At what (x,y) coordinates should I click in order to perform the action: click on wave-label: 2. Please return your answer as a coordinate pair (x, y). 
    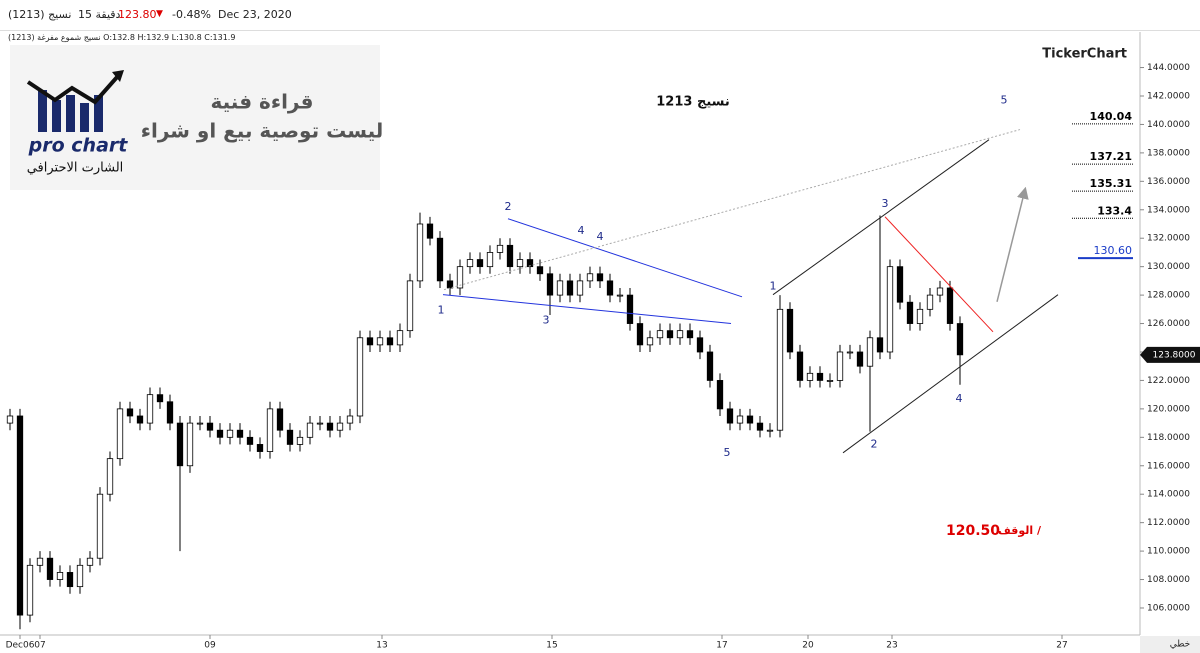
    Looking at the image, I should click on (874, 443).